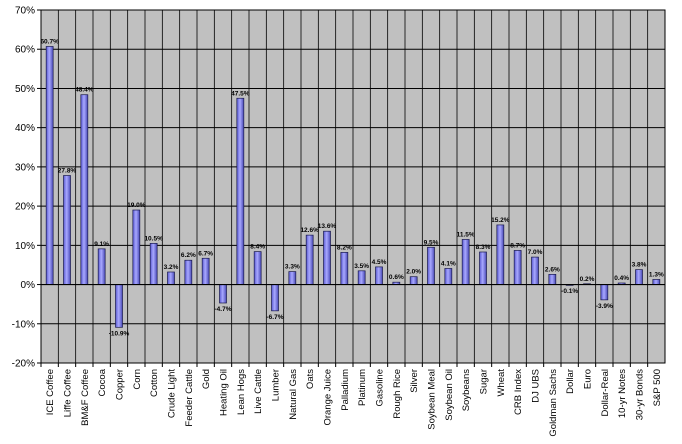  I want to click on data-label: 47.5%, so click(240, 93).